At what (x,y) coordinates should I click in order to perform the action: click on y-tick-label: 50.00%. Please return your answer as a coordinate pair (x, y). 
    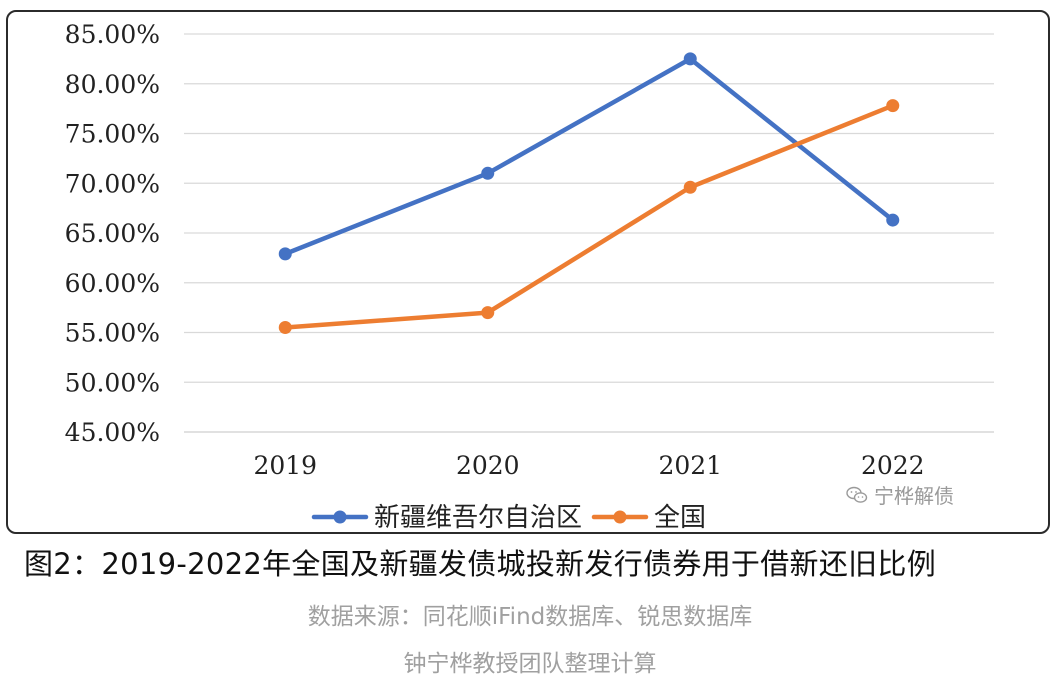
    Looking at the image, I should click on (112, 382).